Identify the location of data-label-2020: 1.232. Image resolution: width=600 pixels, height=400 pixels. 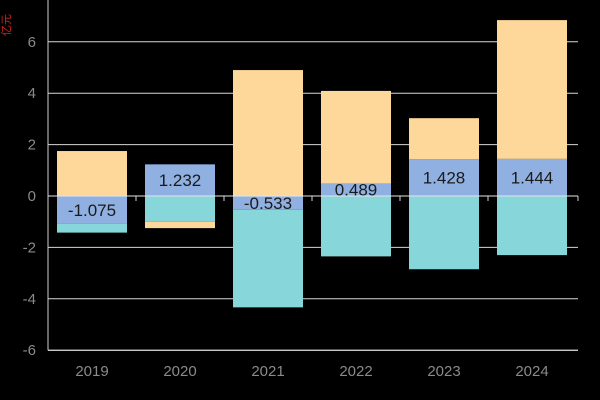
(180, 180).